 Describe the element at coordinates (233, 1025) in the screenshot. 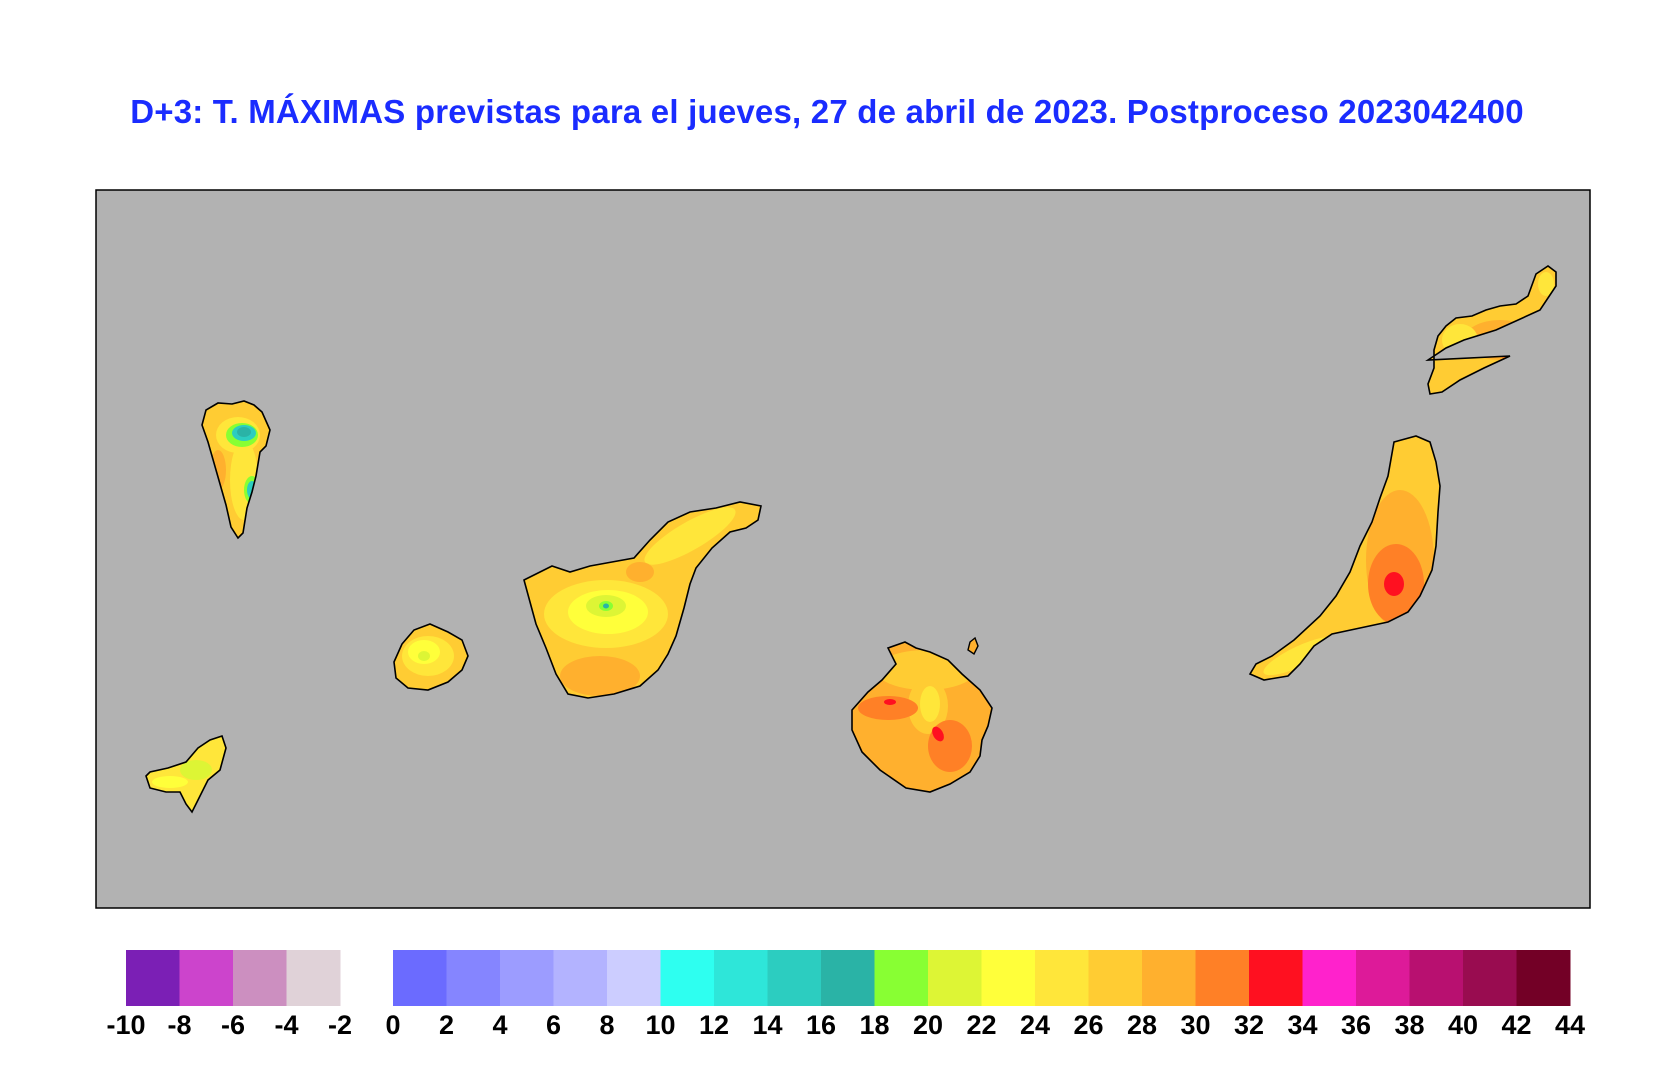

I see `legend-negative-label: -6` at that location.